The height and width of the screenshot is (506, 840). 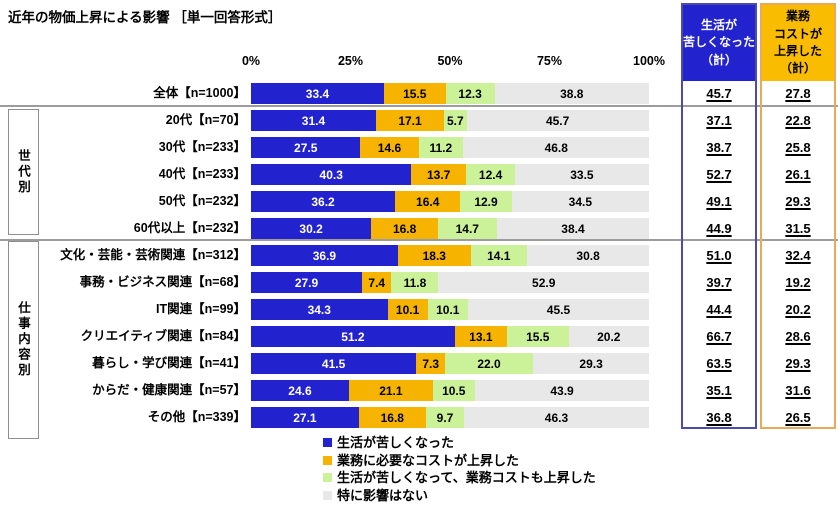 I want to click on bar-segment: 40.3, so click(x=331, y=174).